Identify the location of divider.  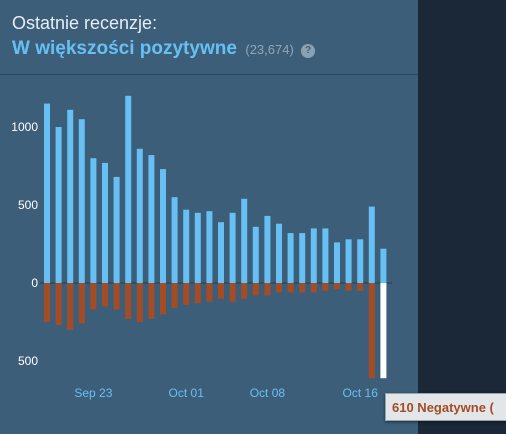
(209, 74).